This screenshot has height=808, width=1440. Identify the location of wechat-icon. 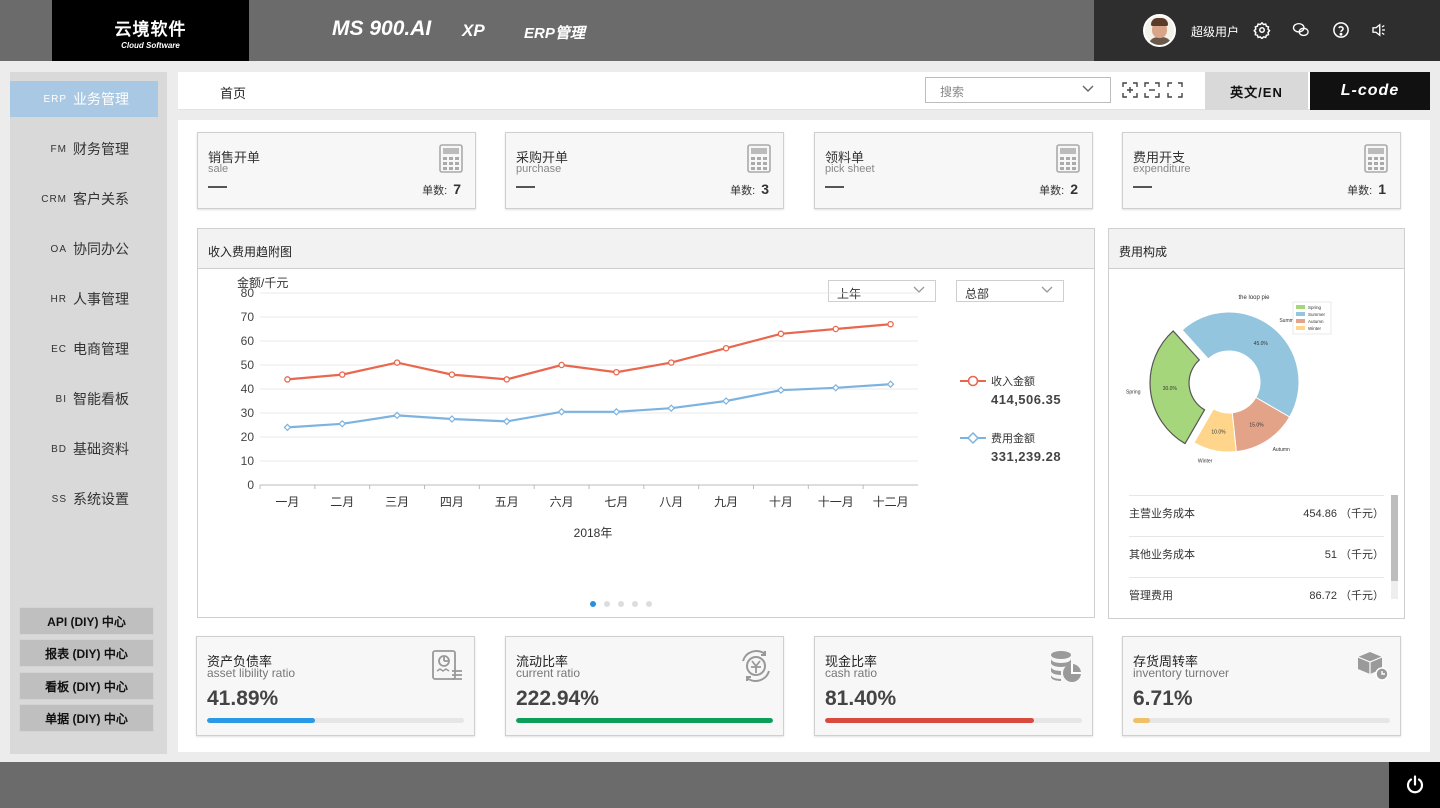
(1301, 30).